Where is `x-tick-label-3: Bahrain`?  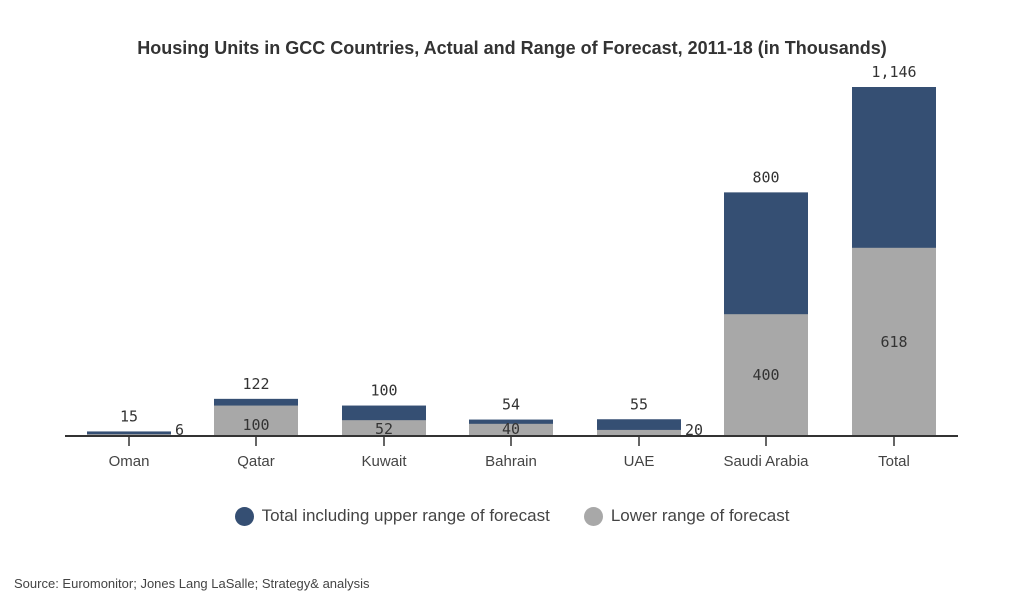
x-tick-label-3: Bahrain is located at coordinates (511, 461).